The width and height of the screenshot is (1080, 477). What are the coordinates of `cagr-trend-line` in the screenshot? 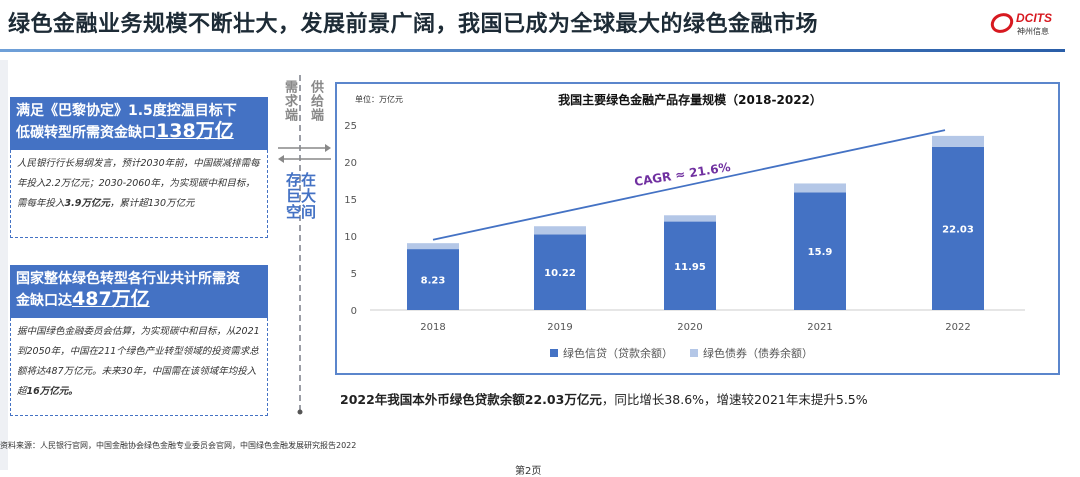 It's located at (689, 185).